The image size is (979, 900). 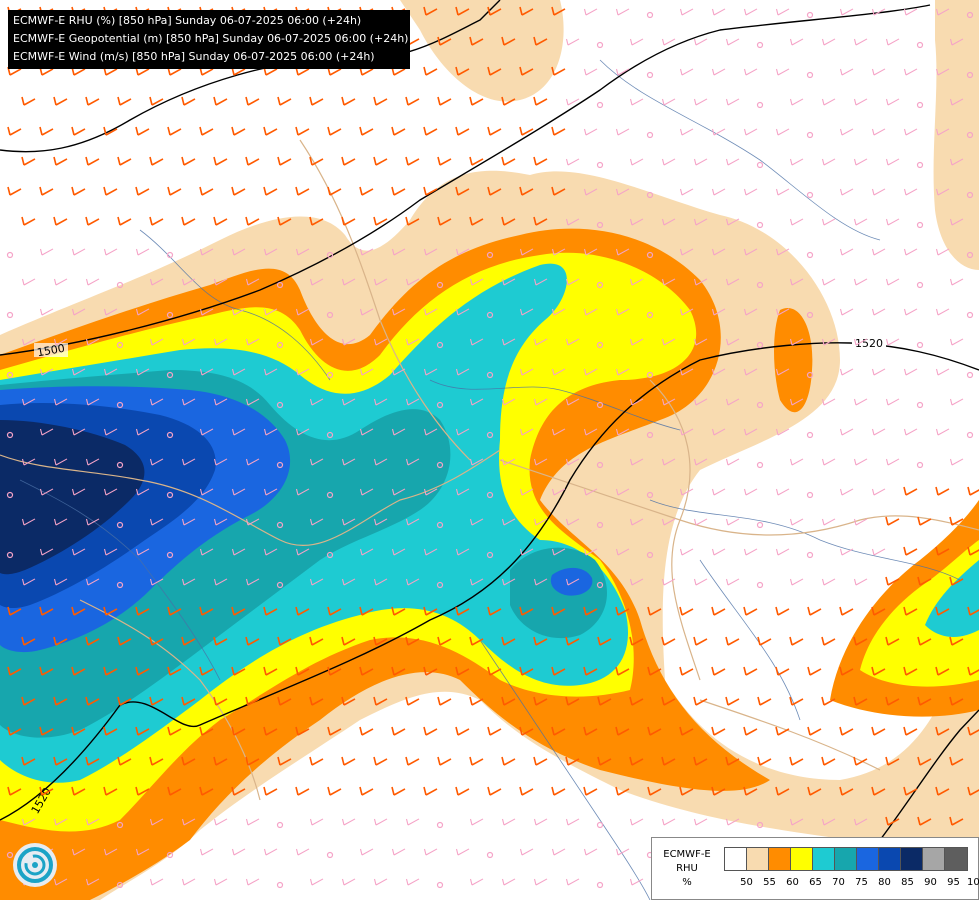 What do you see at coordinates (907, 882) in the screenshot?
I see `legend-tick-label: 85` at bounding box center [907, 882].